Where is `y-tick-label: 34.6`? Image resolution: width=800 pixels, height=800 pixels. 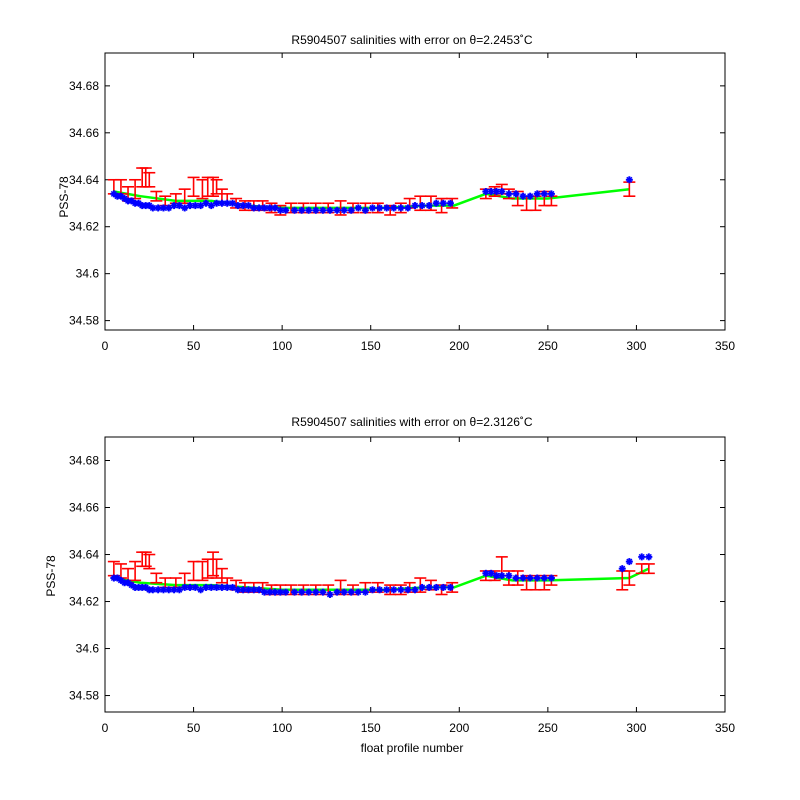
y-tick-label: 34.6 is located at coordinates (88, 274).